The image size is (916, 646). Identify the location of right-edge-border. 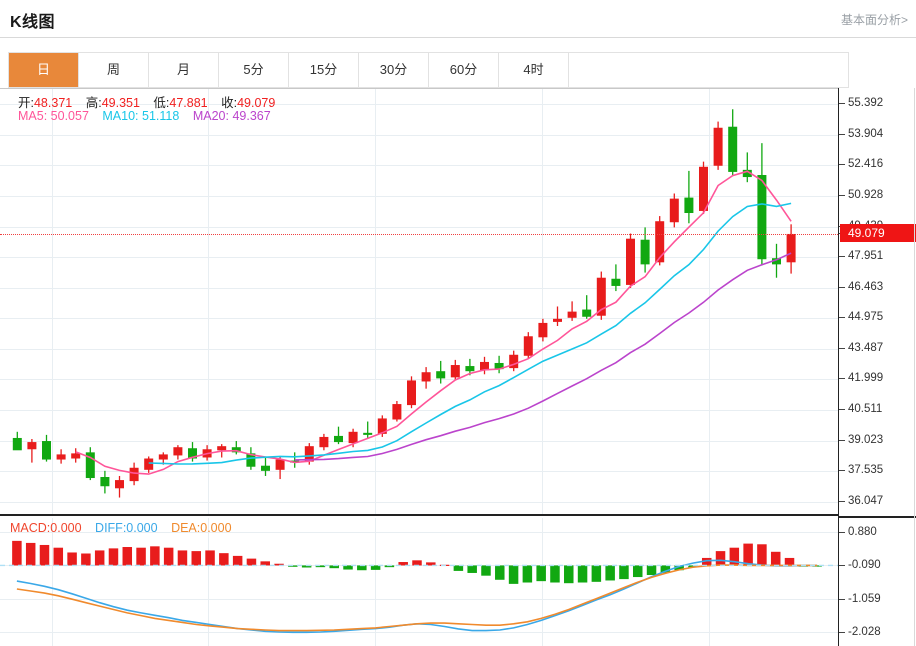
(914, 367).